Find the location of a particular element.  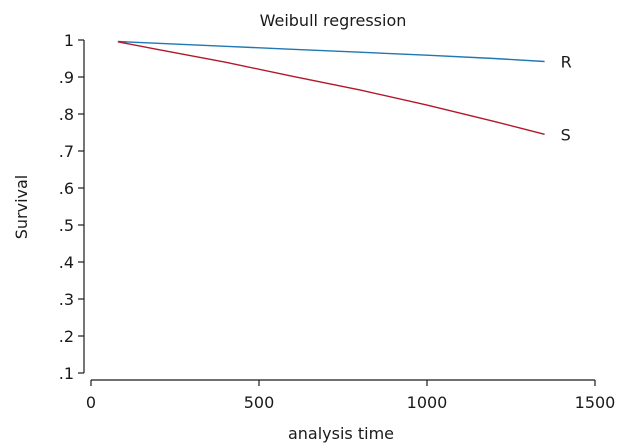

x-tick-label: 0 is located at coordinates (91, 402).